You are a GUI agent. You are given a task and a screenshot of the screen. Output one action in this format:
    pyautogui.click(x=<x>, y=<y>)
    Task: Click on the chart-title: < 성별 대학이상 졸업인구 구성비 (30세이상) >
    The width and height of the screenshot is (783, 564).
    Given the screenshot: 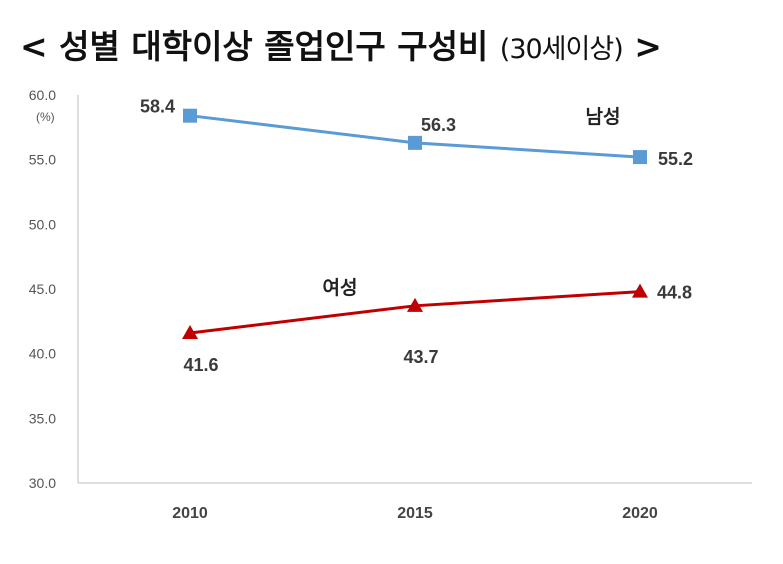 What is the action you would take?
    pyautogui.click(x=400, y=48)
    